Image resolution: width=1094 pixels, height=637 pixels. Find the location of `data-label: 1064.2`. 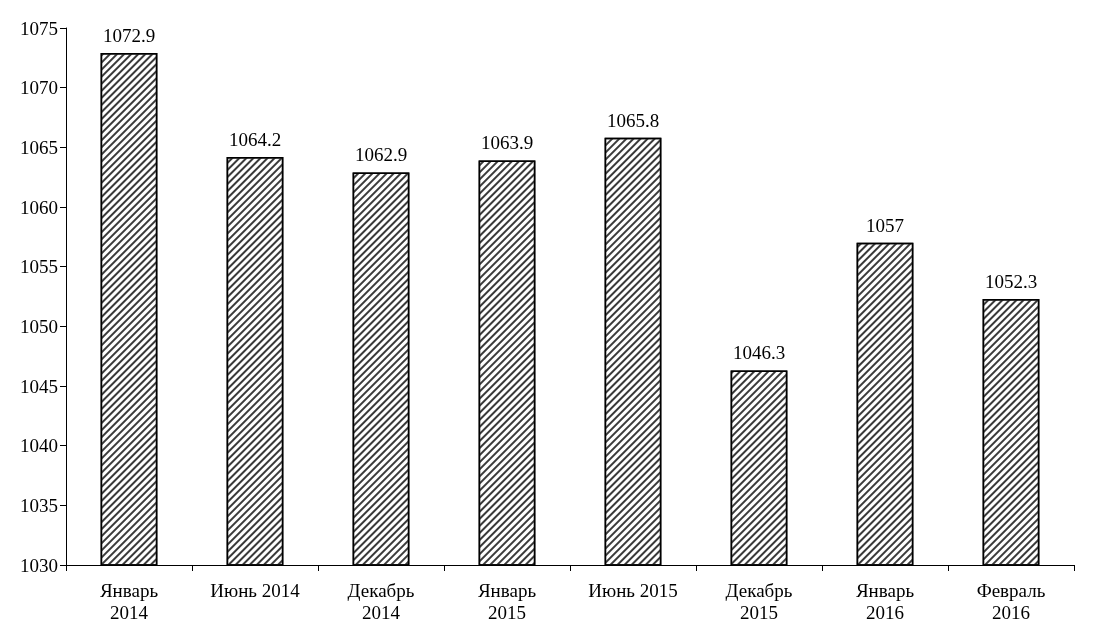

data-label: 1064.2 is located at coordinates (255, 139).